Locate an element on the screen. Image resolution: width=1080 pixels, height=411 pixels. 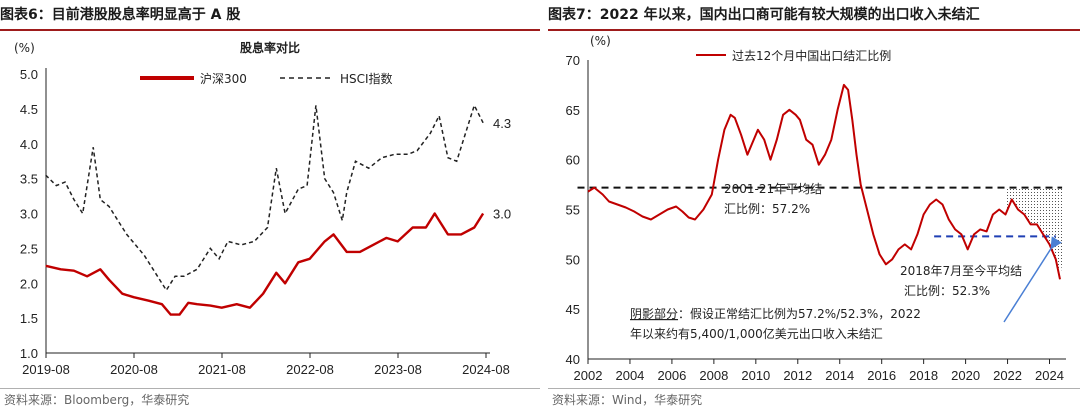
x-tick-label: 2021-08 is located at coordinates (222, 369).